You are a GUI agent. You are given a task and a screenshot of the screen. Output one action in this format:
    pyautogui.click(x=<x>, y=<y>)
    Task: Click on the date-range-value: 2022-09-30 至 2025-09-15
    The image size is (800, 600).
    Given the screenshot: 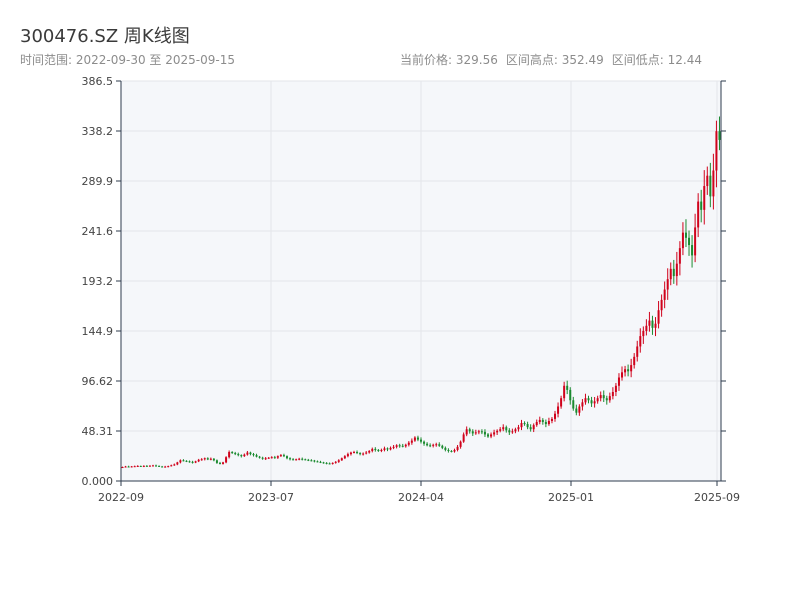 What is the action you would take?
    pyautogui.click(x=155, y=60)
    